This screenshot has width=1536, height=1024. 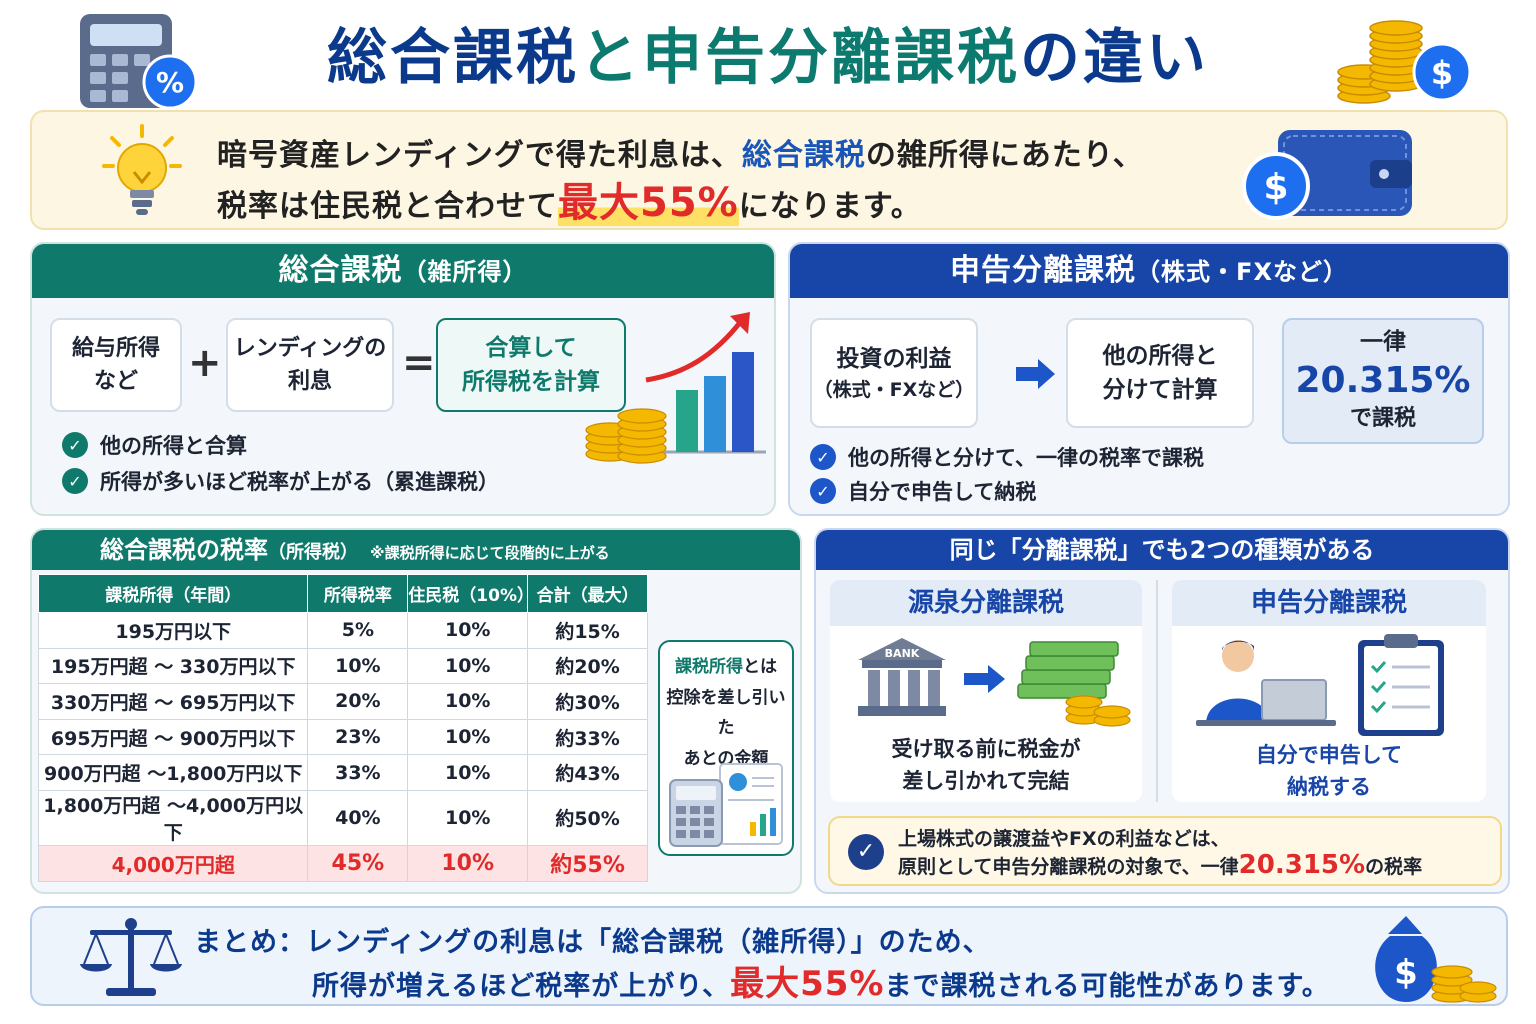 What do you see at coordinates (1026, 458) in the screenshot?
I see `bunri-check-1-text: 他の所得と分けて、一律の税率で課税` at bounding box center [1026, 458].